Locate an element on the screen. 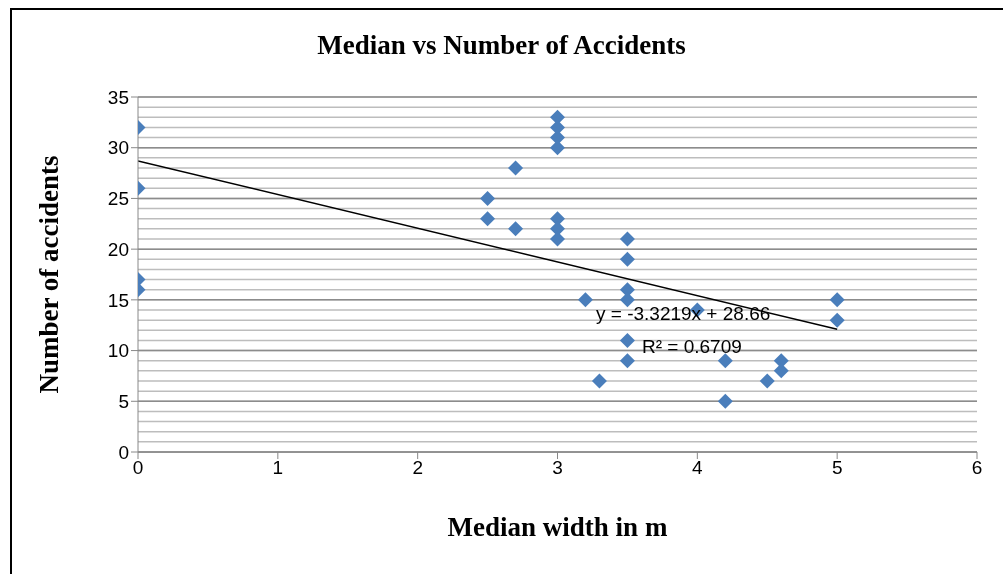 The width and height of the screenshot is (1003, 574). y-tick-label: 10 is located at coordinates (118, 351).